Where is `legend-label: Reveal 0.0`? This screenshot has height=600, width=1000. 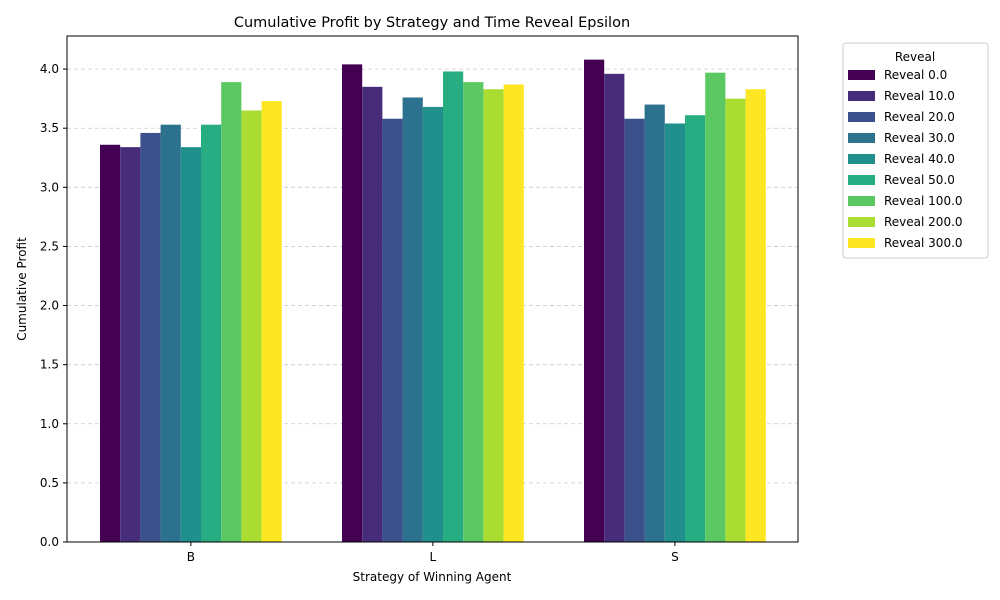
legend-label: Reveal 0.0 is located at coordinates (915, 75).